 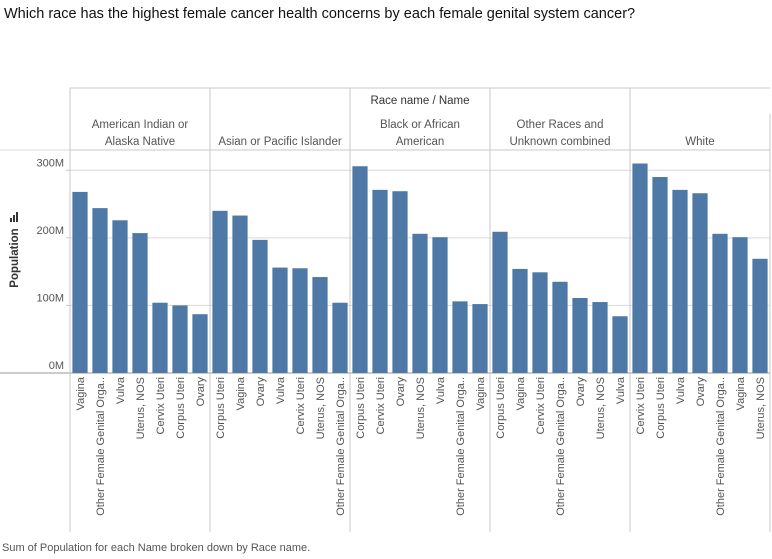 I want to click on panel-name-4: White, so click(x=699, y=142).